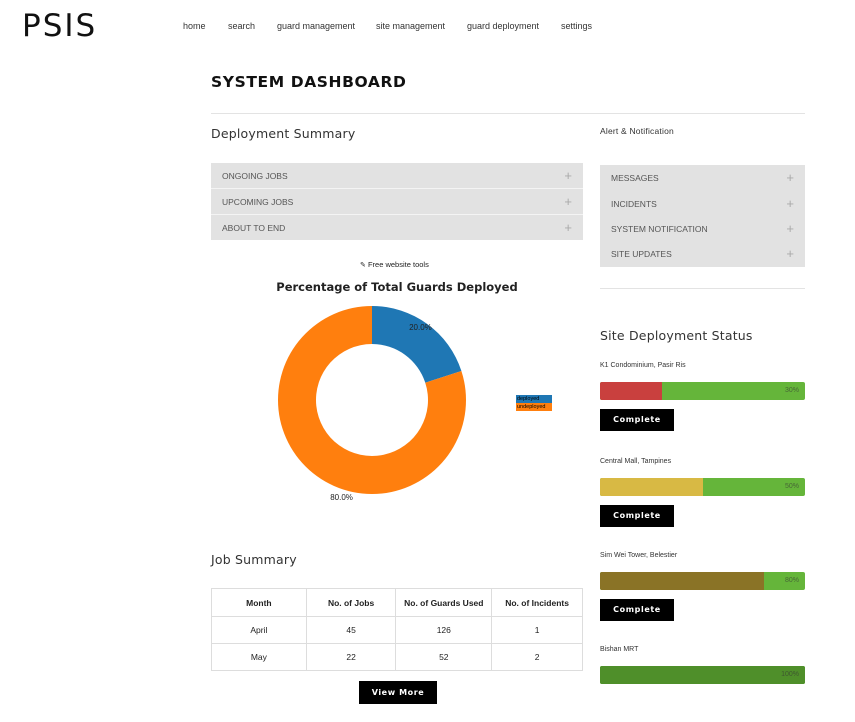 The height and width of the screenshot is (722, 855). Describe the element at coordinates (619, 649) in the screenshot. I see `site-name: Bishan MRT` at that location.